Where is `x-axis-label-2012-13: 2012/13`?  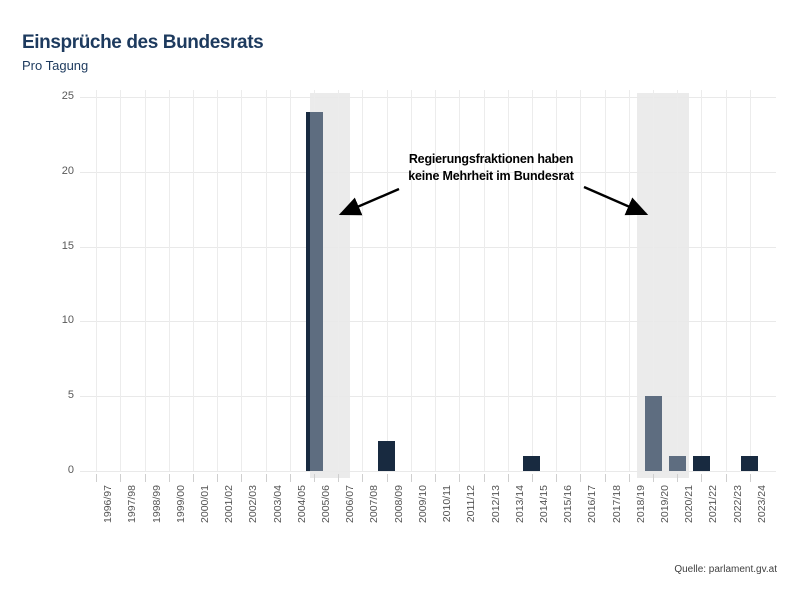 x-axis-label-2012-13: 2012/13 is located at coordinates (495, 504).